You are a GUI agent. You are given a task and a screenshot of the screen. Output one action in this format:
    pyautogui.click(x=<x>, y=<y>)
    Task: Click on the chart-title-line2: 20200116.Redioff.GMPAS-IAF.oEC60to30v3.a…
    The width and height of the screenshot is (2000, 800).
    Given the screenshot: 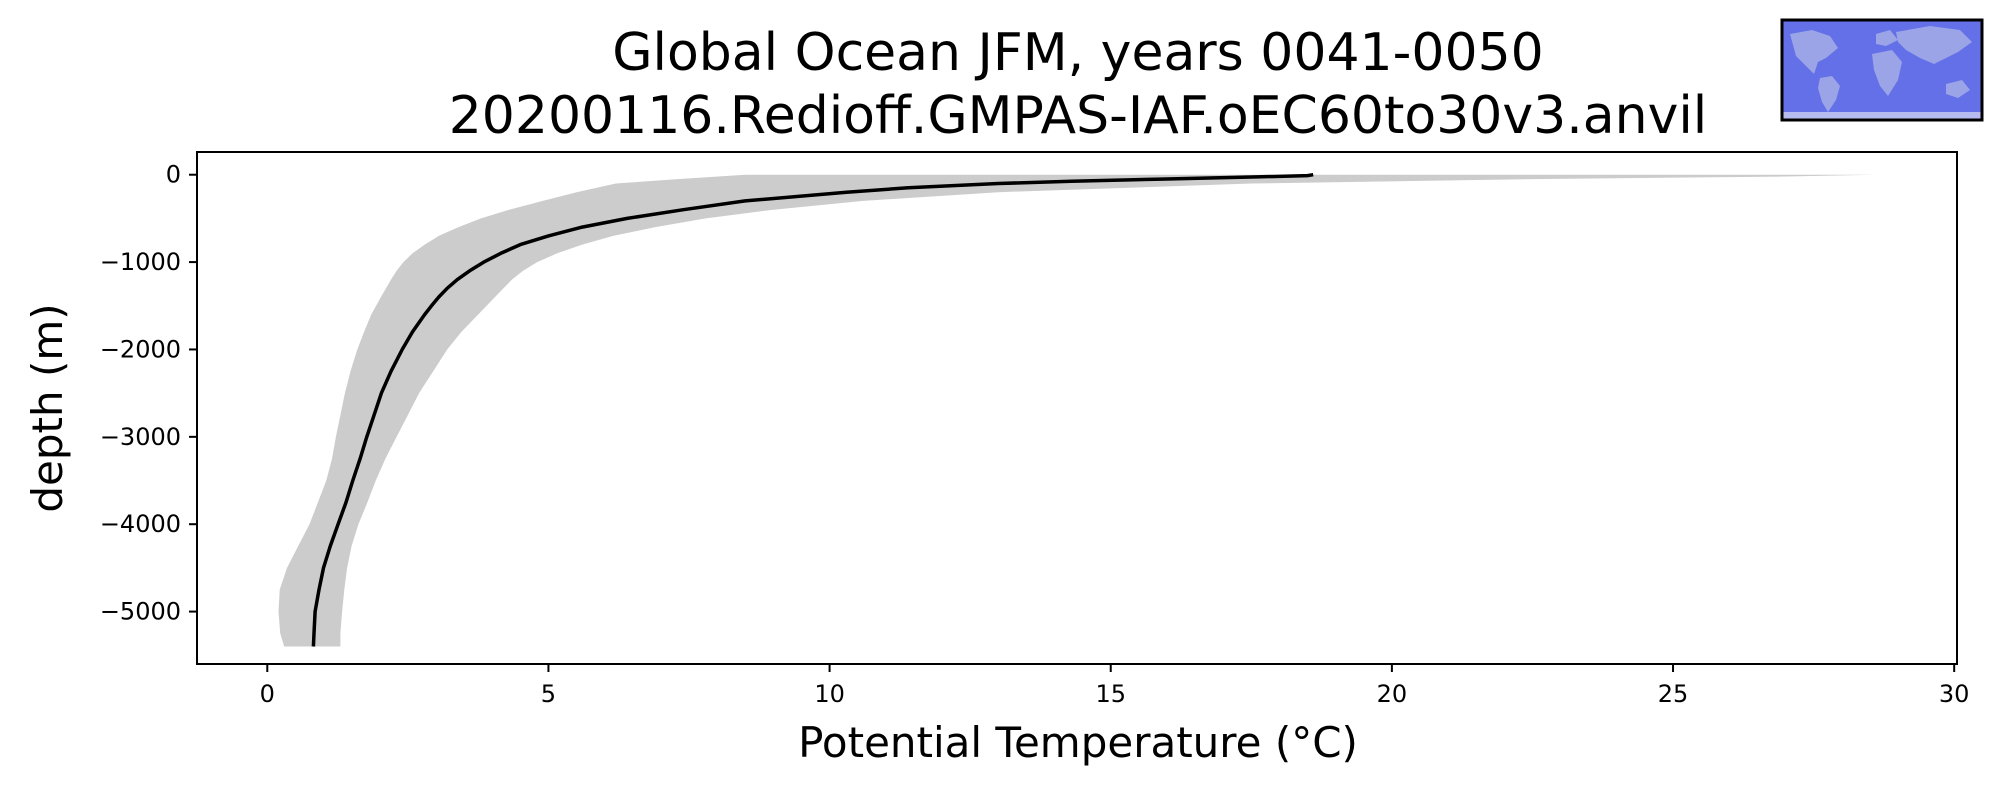 What is the action you would take?
    pyautogui.click(x=1078, y=116)
    